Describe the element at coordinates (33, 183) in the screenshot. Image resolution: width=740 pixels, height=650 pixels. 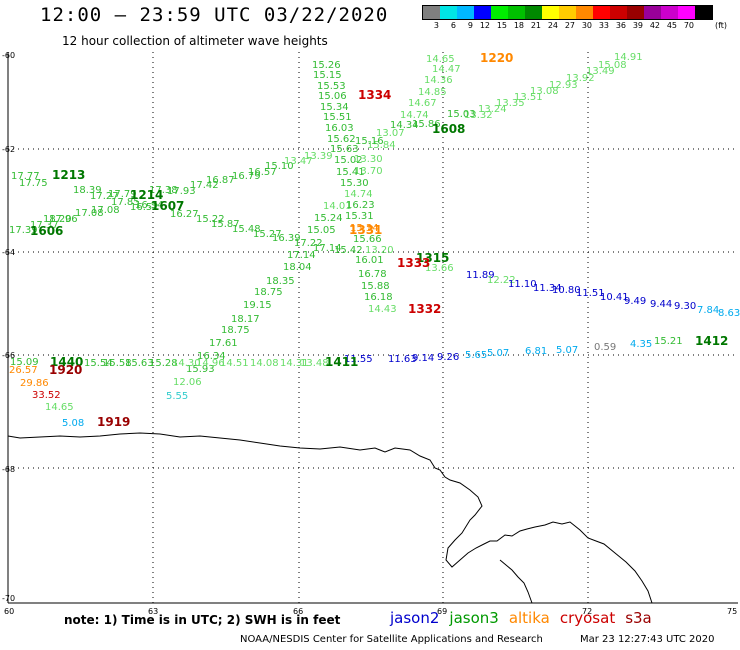
I see `swh-label: 17.75` at that location.